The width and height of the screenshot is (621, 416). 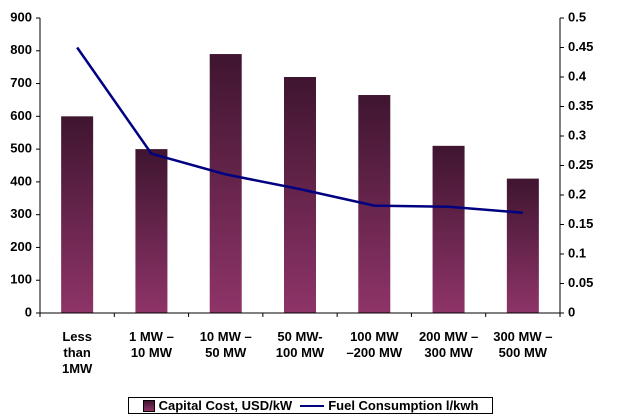 What do you see at coordinates (571, 311) in the screenshot?
I see `y2-tick-label: 0` at bounding box center [571, 311].